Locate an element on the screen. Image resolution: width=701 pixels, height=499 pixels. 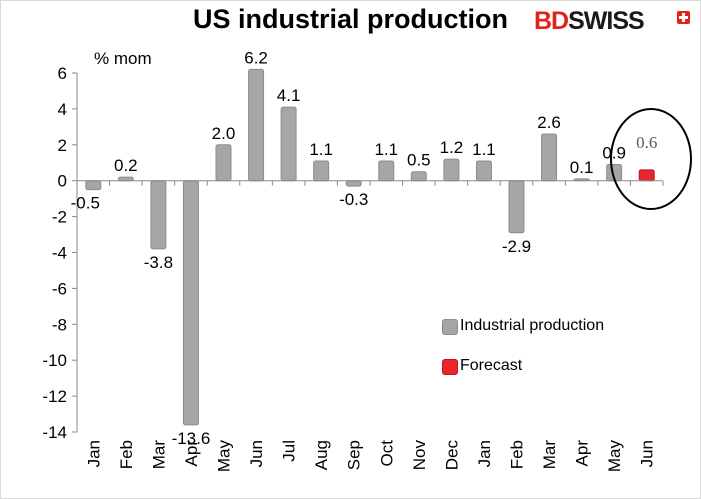
y-tick-label: 0 is located at coordinates (62, 181).